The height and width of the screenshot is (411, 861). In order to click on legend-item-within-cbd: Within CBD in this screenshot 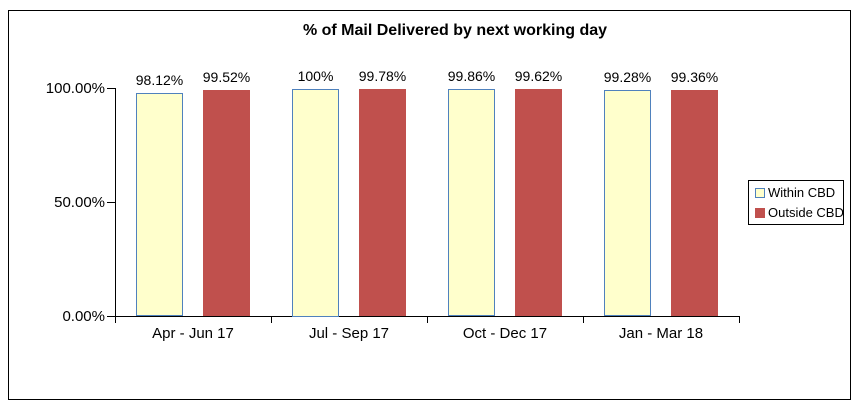, I will do `click(799, 192)`.